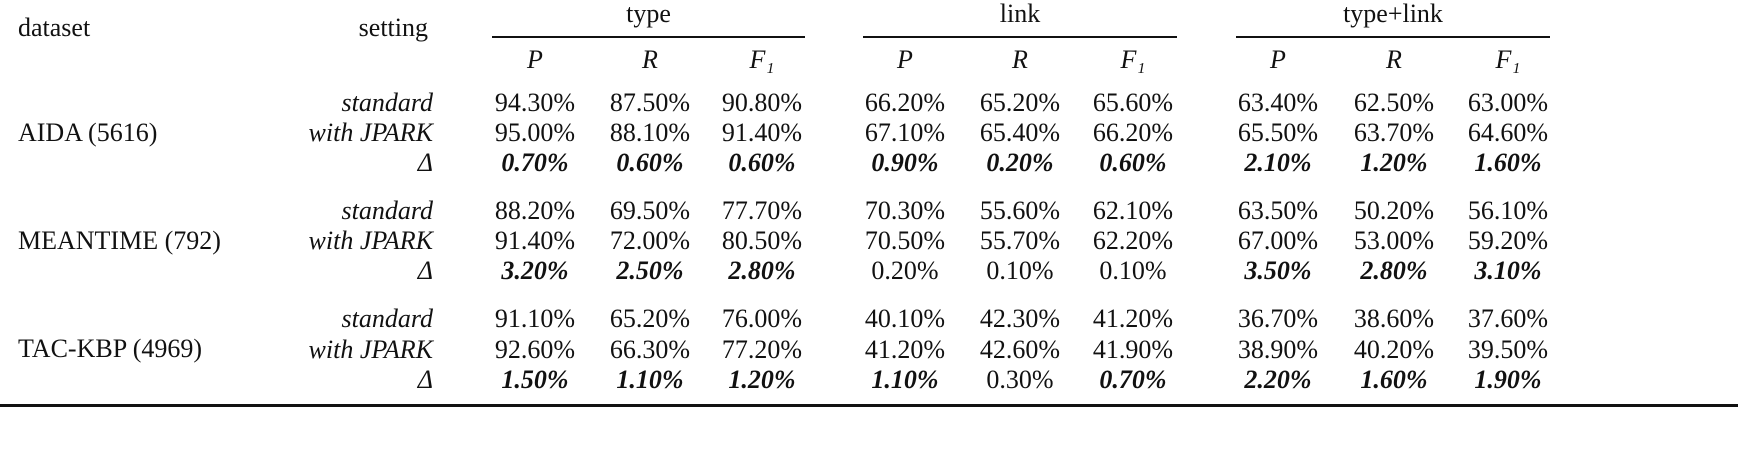  I want to click on cell-value: 1.50%, so click(535, 379).